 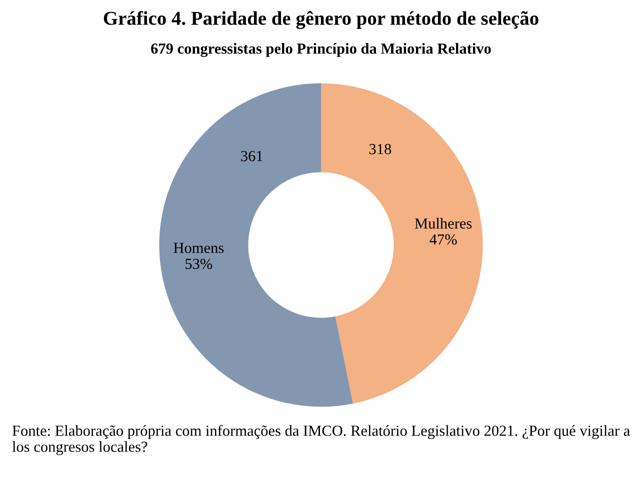 What do you see at coordinates (321, 20) in the screenshot?
I see `chart-title: Gráfico 4. Paridade de gênero por método de seleção` at bounding box center [321, 20].